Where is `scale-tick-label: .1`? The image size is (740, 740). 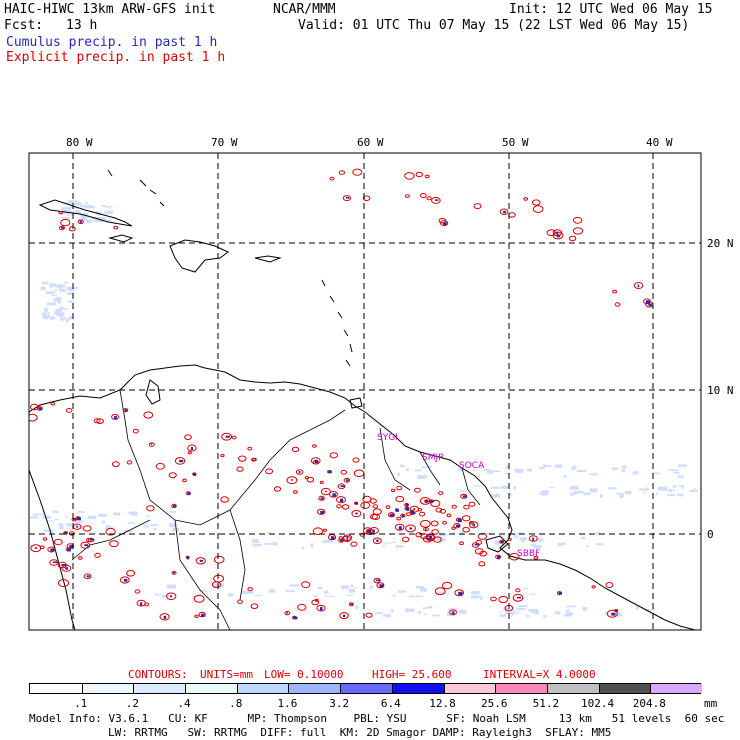
scale-tick-label: .1 is located at coordinates (81, 703).